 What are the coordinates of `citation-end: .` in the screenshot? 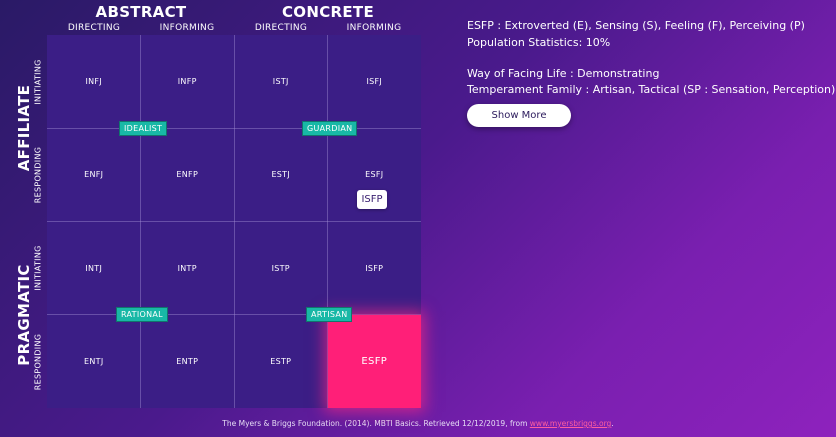 It's located at (612, 423).